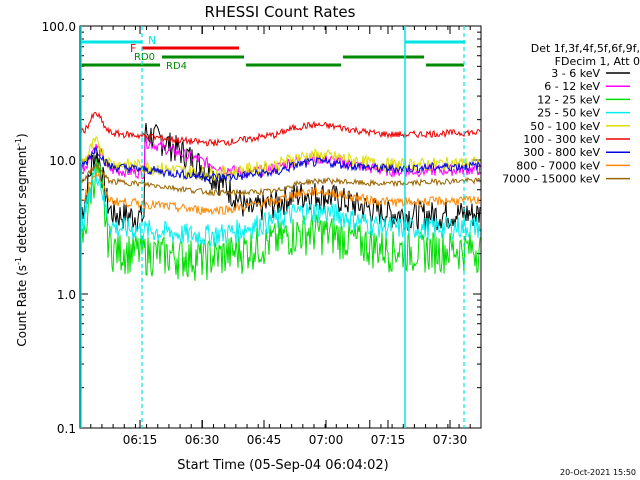 The height and width of the screenshot is (480, 640). What do you see at coordinates (140, 440) in the screenshot?
I see `x-tick-label: 06:15` at bounding box center [140, 440].